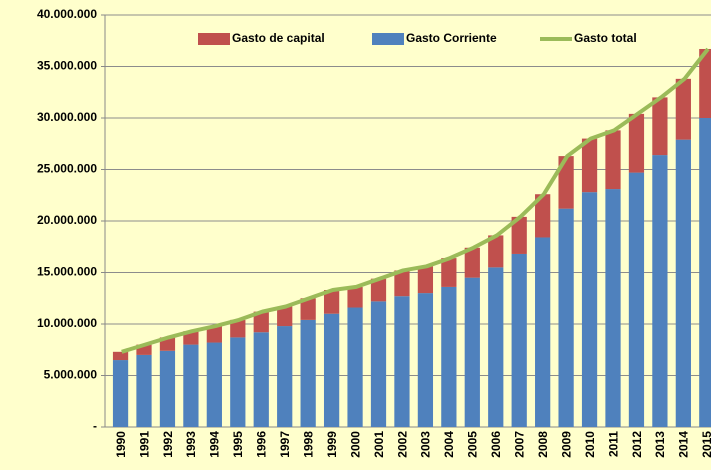 The height and width of the screenshot is (470, 711). Describe the element at coordinates (191, 444) in the screenshot. I see `x-tick-label: 1993` at that location.